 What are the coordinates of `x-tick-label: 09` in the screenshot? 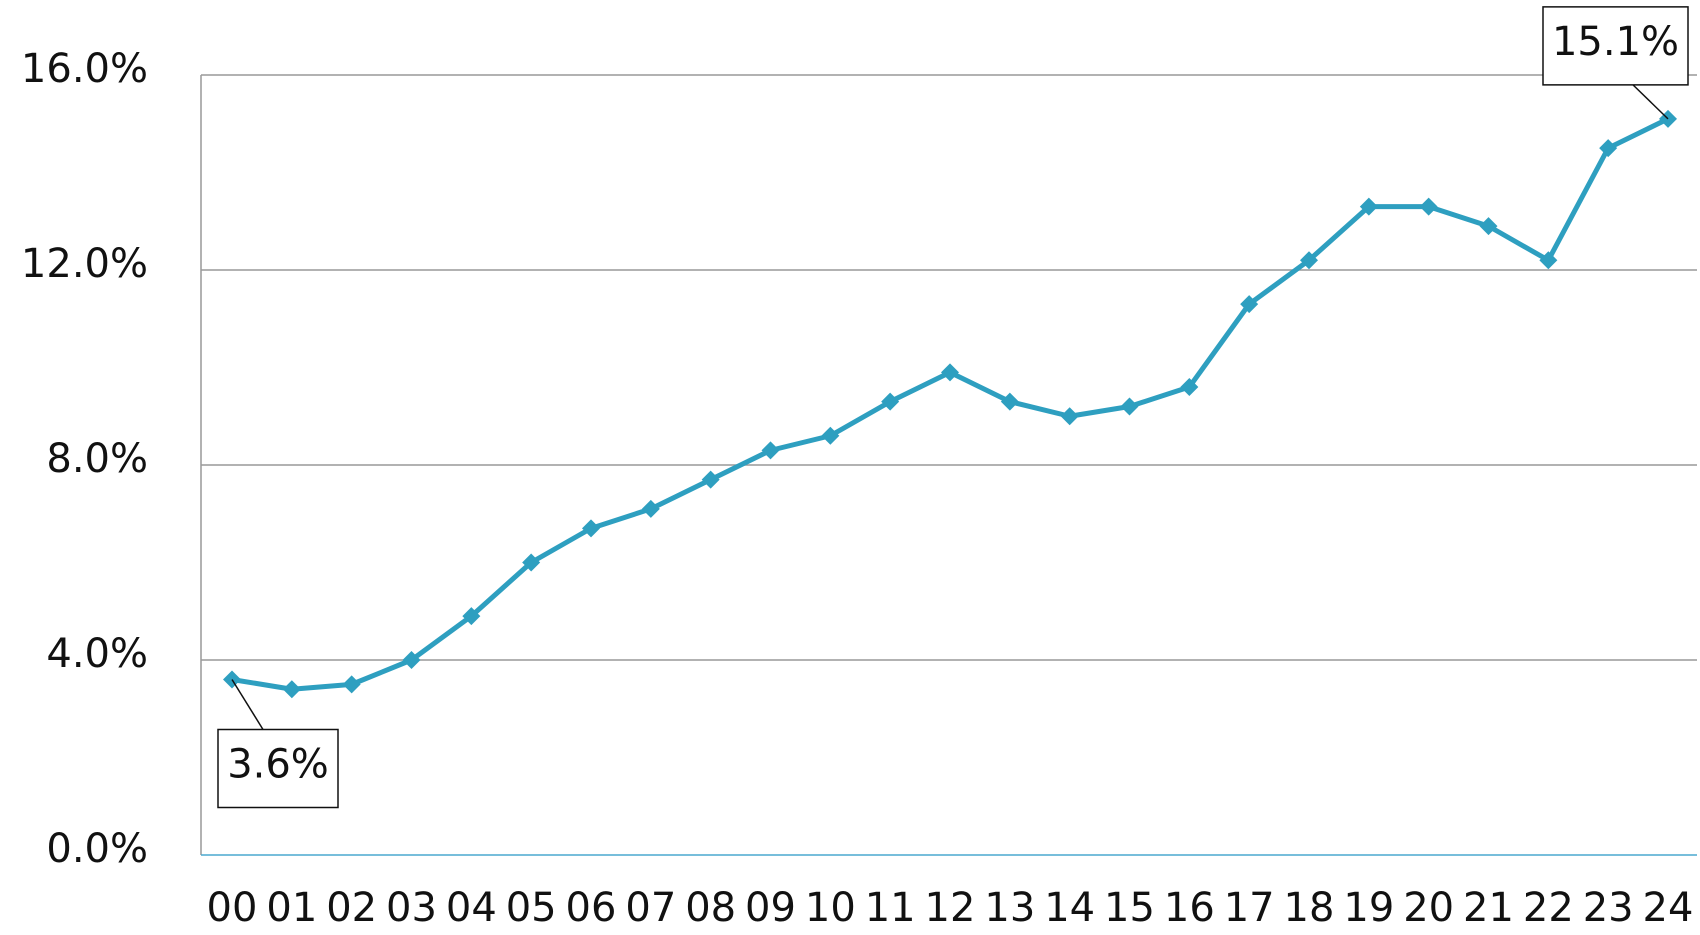 It's located at (770, 908).